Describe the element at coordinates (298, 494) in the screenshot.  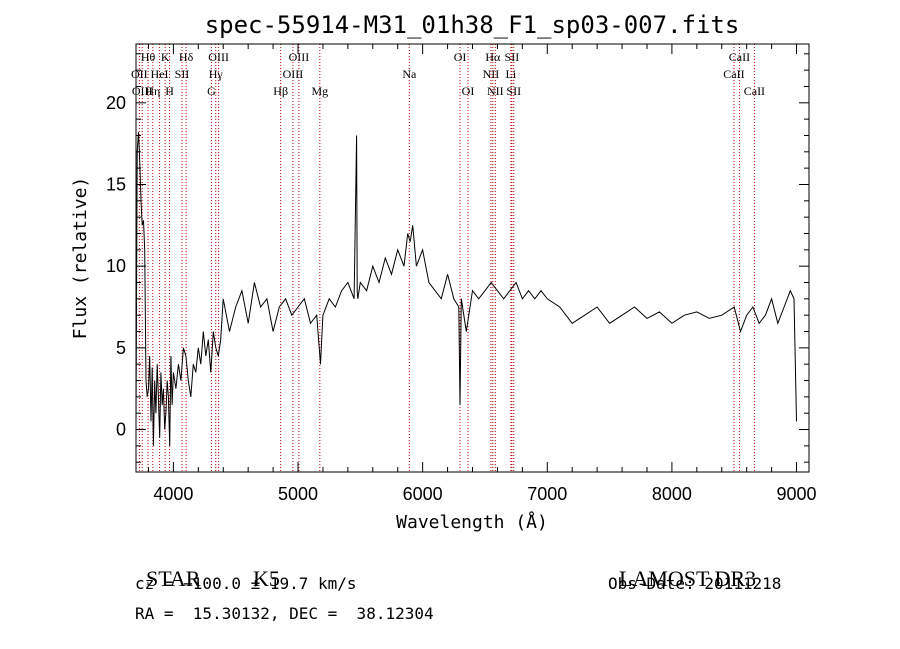
I see `x-tick-label: 5000` at that location.